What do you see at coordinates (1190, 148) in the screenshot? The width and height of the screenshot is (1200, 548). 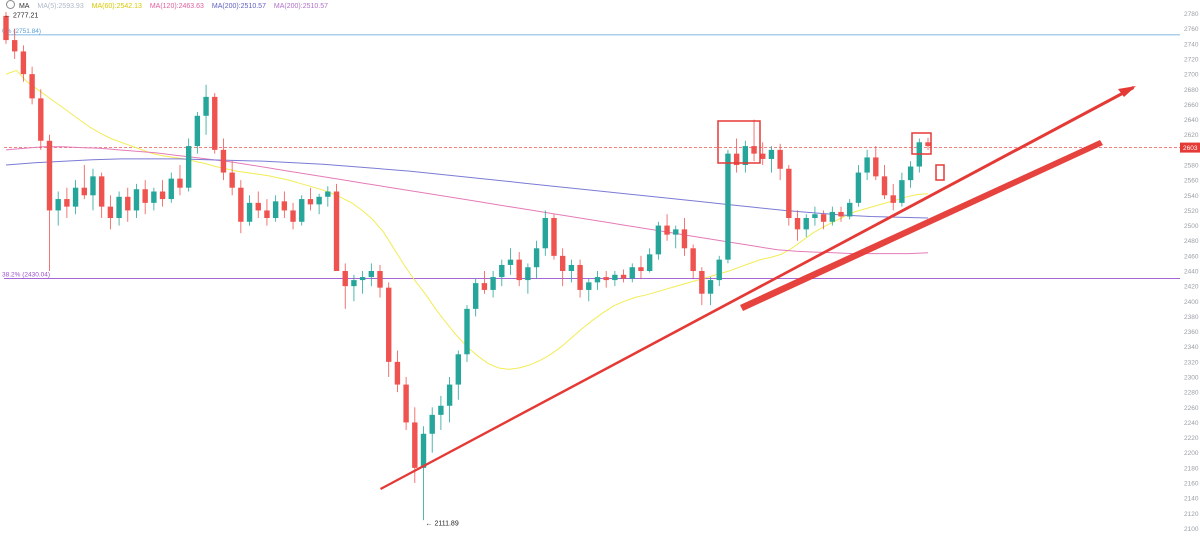 I see `current-price-label: 2603` at bounding box center [1190, 148].